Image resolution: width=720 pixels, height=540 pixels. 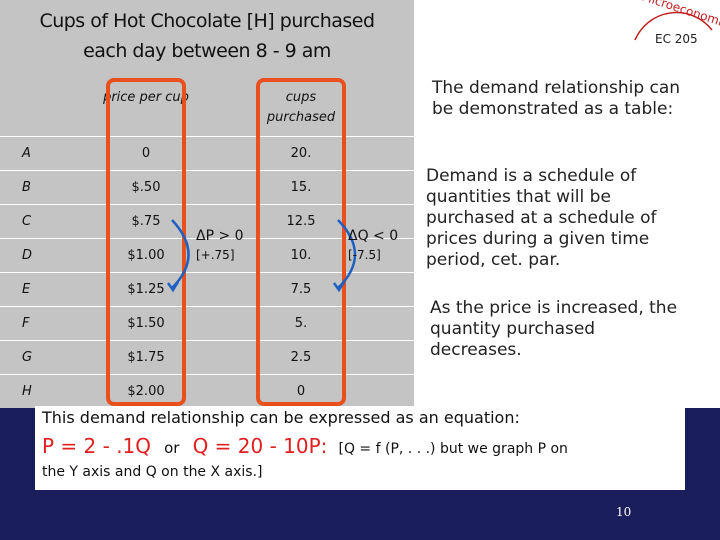 What do you see at coordinates (26, 323) in the screenshot?
I see `row-label: F` at bounding box center [26, 323].